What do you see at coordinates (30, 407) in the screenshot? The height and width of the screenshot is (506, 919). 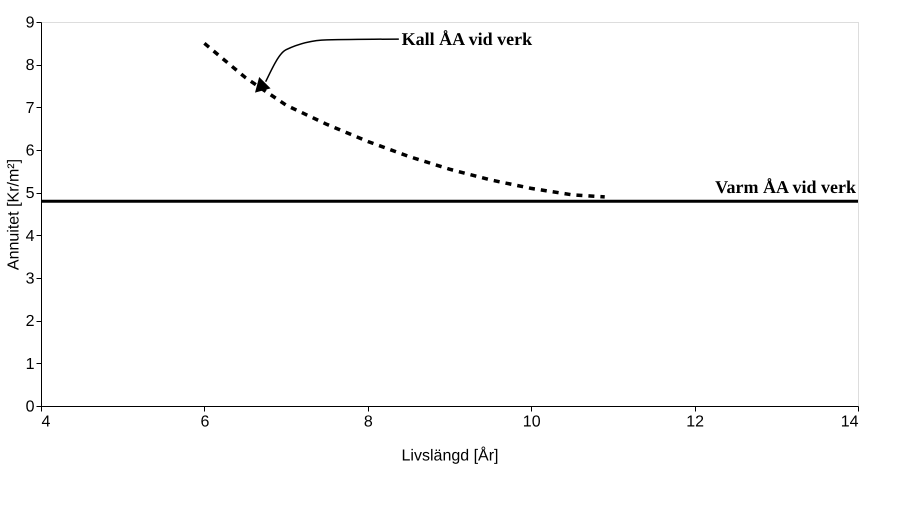 I see `y-tick-label: 0` at bounding box center [30, 407].